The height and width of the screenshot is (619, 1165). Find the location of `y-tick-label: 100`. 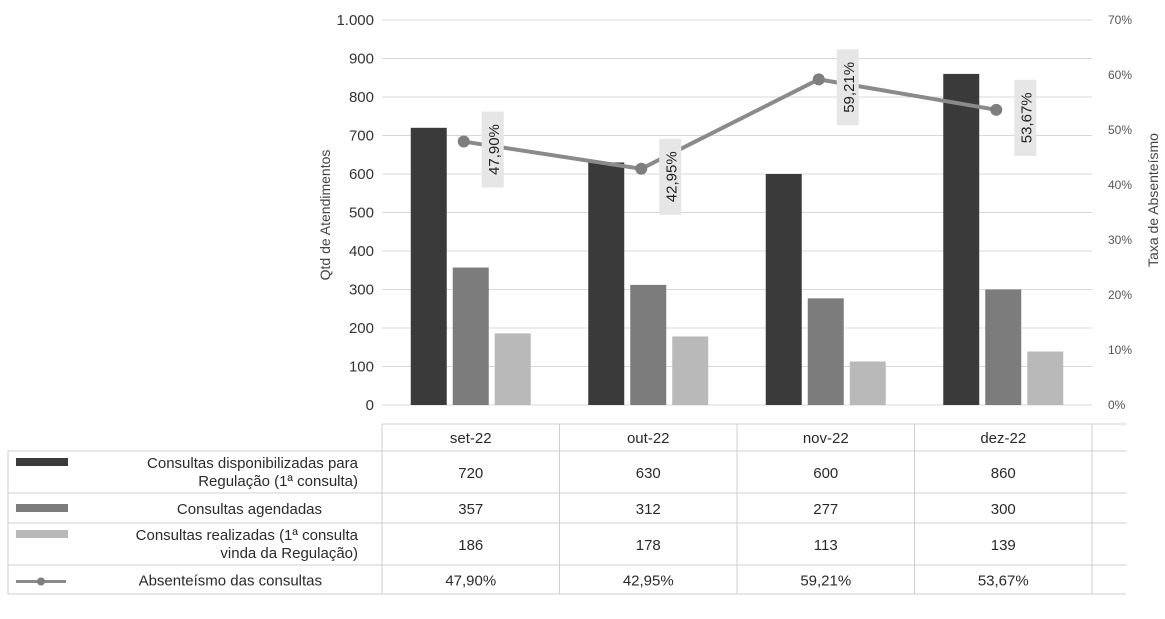

y-tick-label: 100 is located at coordinates (361, 367).